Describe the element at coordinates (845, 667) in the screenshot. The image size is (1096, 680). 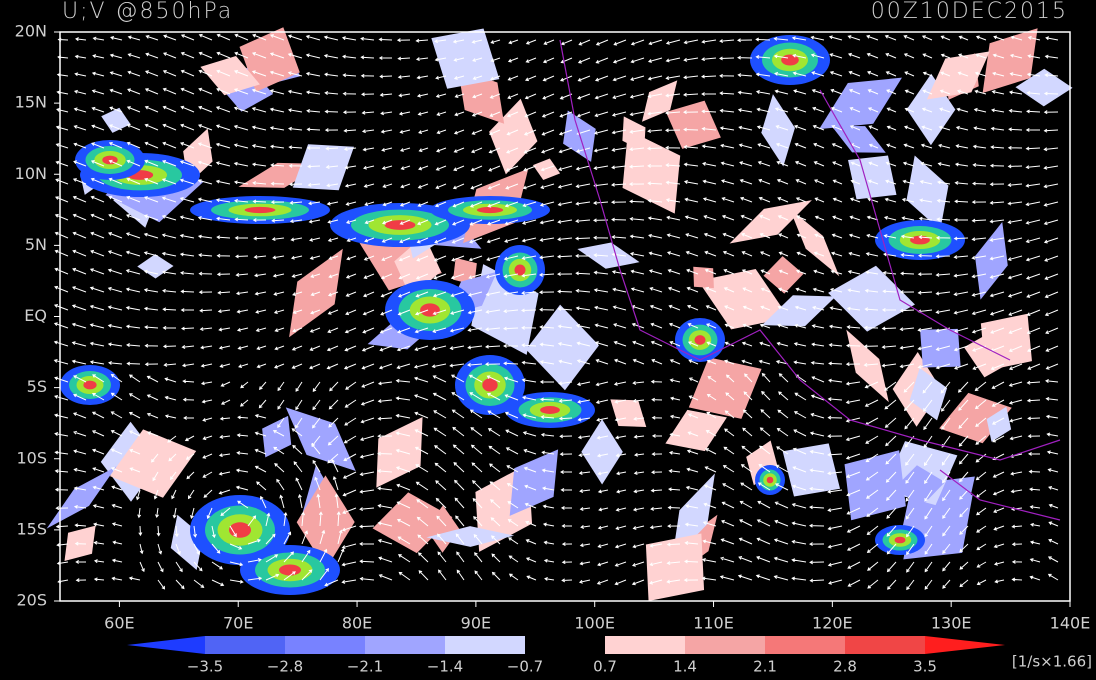
I see `colorbar-label: 2.8` at that location.